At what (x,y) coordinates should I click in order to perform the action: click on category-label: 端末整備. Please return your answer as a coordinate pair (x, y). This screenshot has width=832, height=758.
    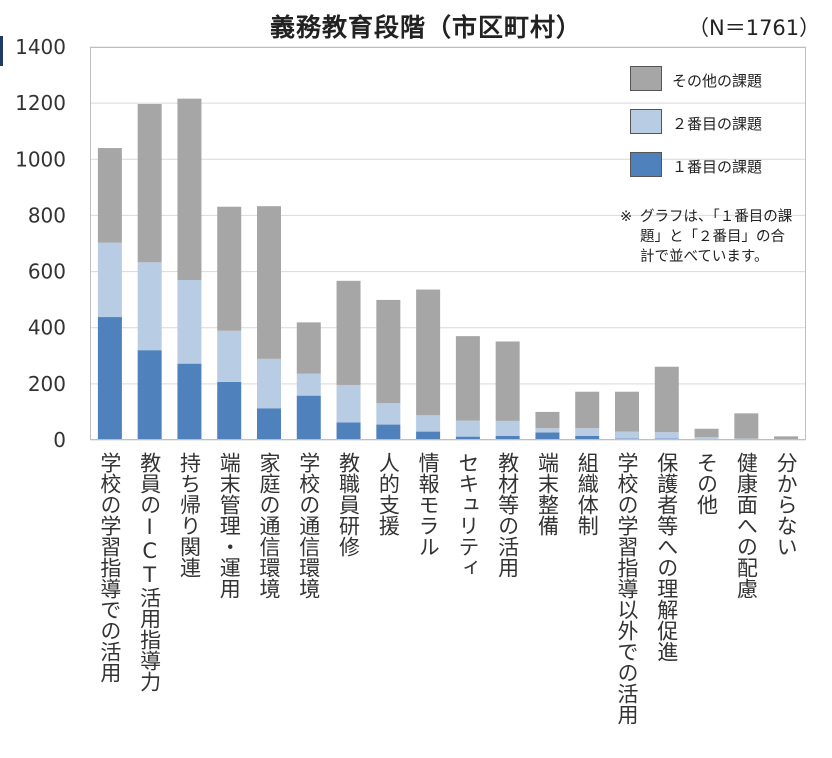
    Looking at the image, I should click on (547, 494).